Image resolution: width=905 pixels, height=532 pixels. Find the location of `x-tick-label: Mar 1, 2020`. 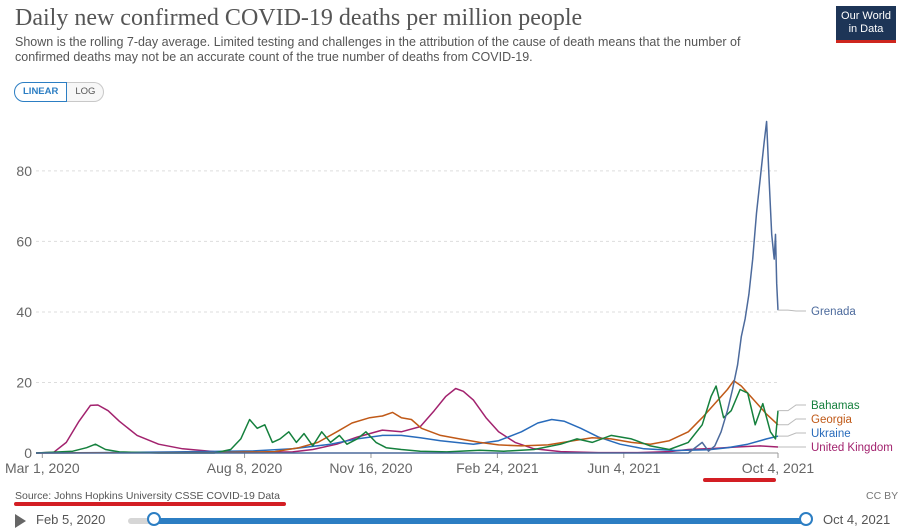

x-tick-label: Mar 1, 2020 is located at coordinates (42, 468).